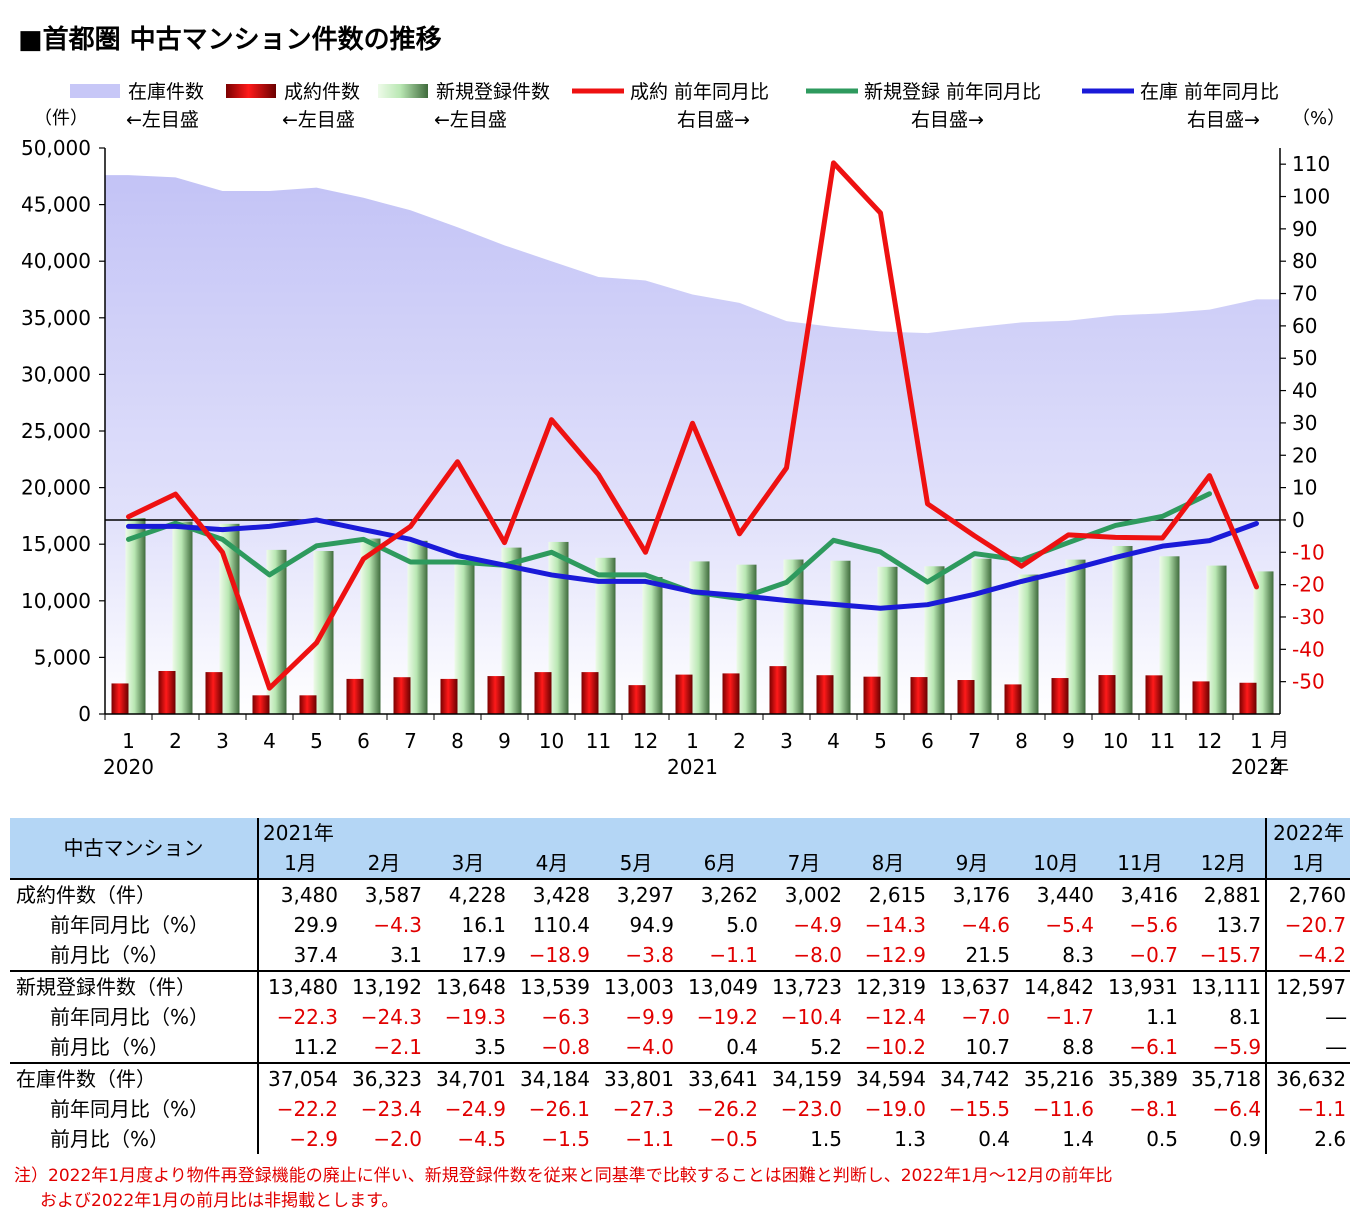  What do you see at coordinates (636, 986) in the screenshot?
I see `table-cell: 13,003` at bounding box center [636, 986].